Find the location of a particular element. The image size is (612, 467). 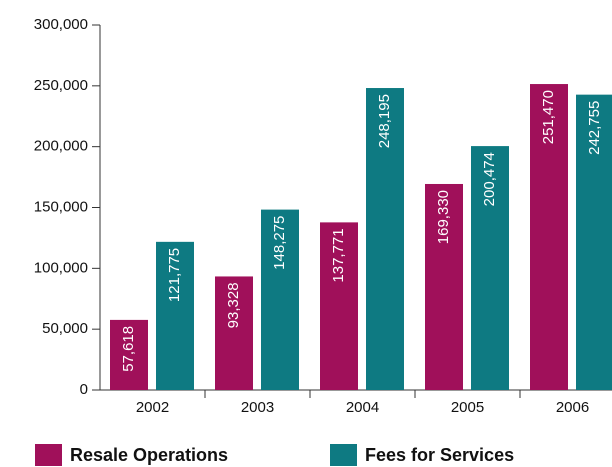

y-tick-label: 150,000 is located at coordinates (61, 206).